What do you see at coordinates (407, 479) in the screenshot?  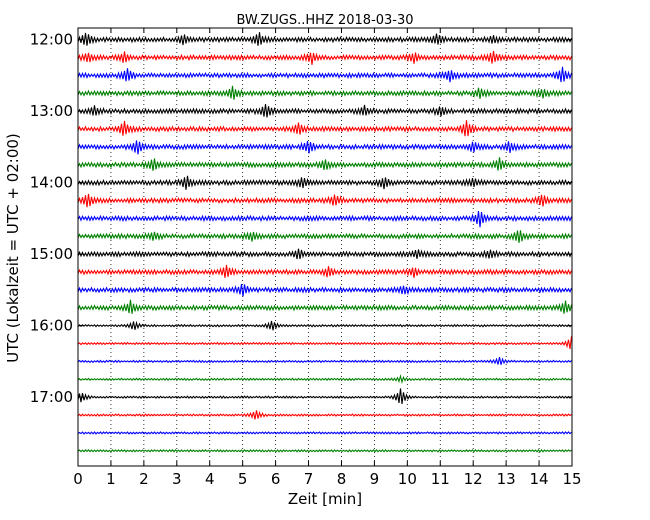 I see `x-tick-label: 10` at bounding box center [407, 479].